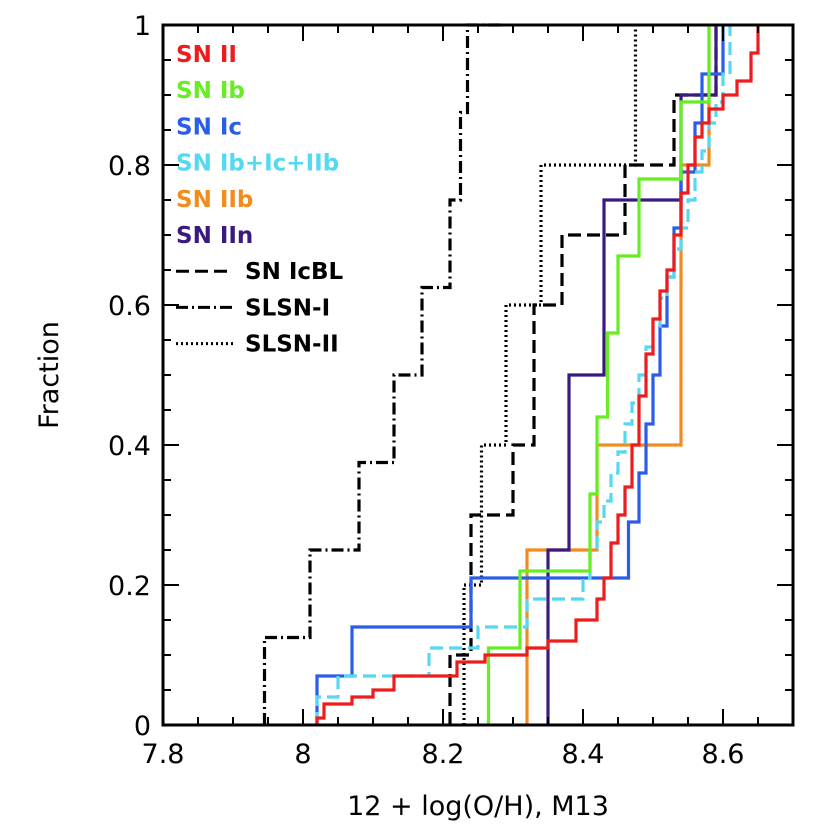  I want to click on y-tick-label: 0.8, so click(129, 166).